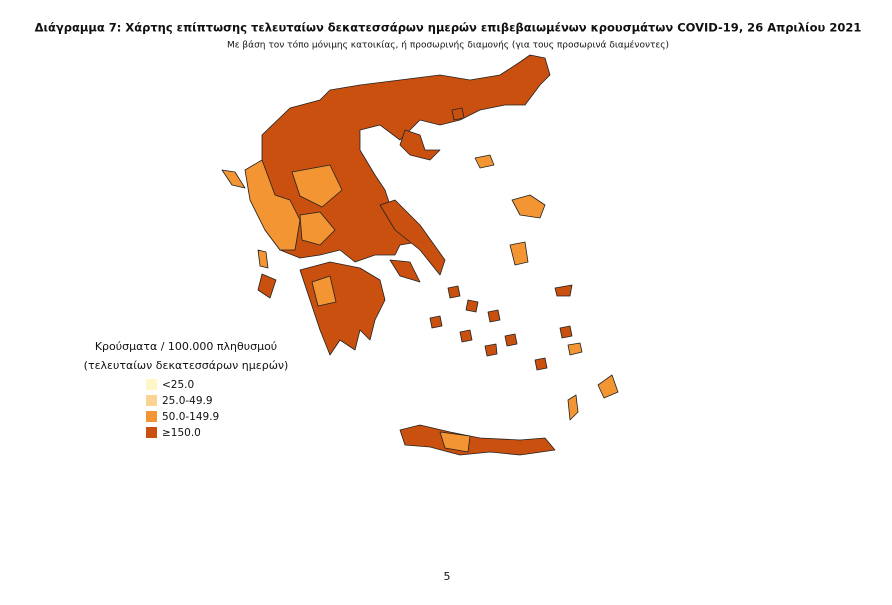 The height and width of the screenshot is (605, 892). I want to click on legend-title: (τελευταίων δεκατεσσάρων ημερών), so click(186, 365).